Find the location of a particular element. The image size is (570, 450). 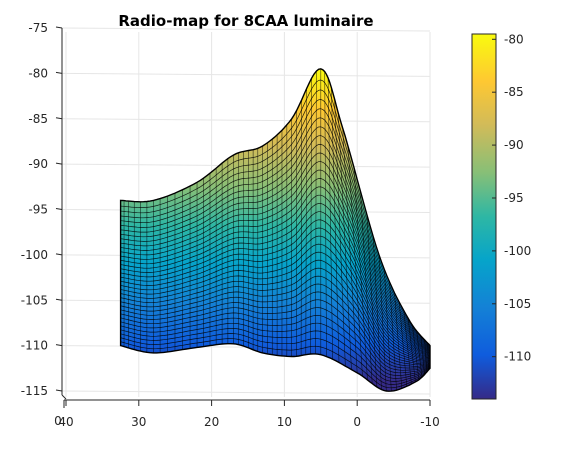

x-tick-label: 40 is located at coordinates (65, 422).